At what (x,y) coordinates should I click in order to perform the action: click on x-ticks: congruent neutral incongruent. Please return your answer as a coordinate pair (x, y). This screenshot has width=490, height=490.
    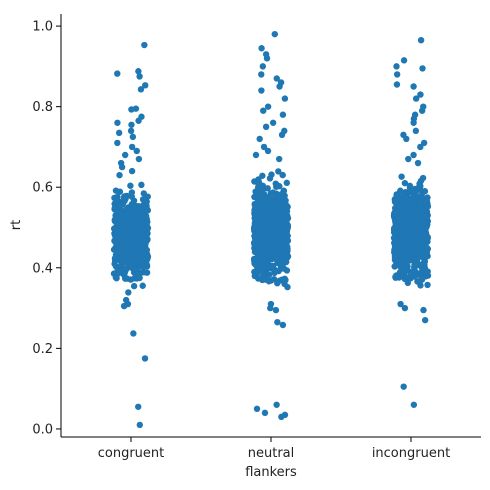
    Looking at the image, I should click on (274, 449).